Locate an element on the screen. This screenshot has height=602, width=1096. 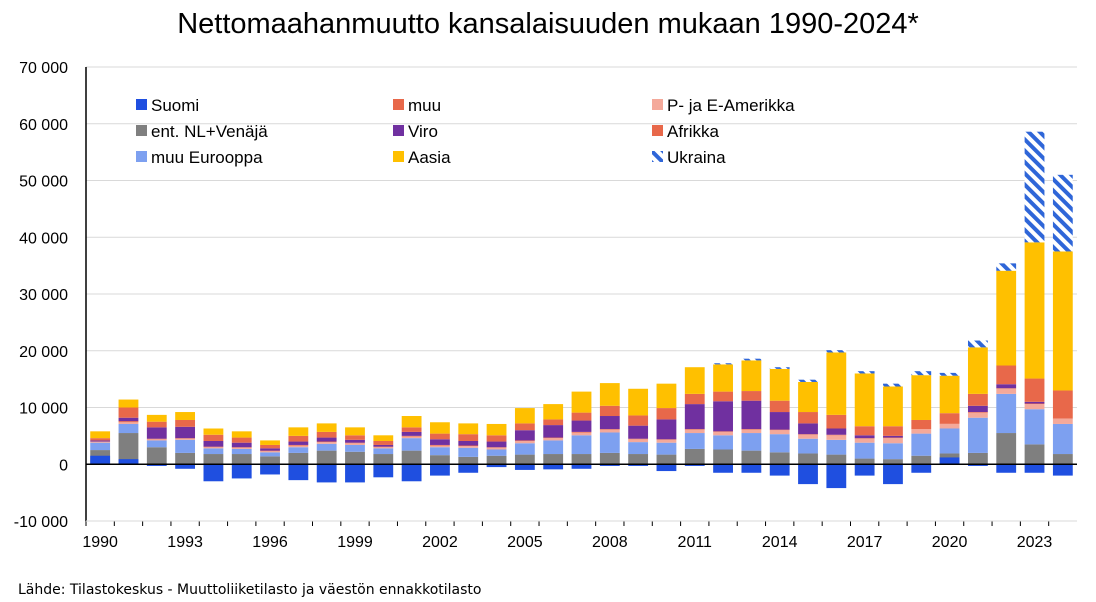
x-tick-label: 2008 is located at coordinates (610, 542).